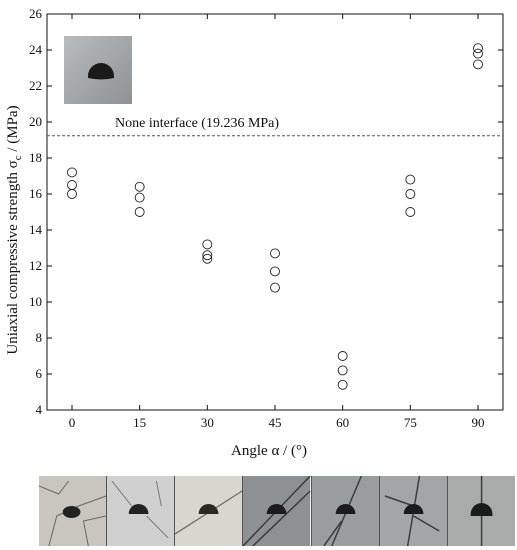 The width and height of the screenshot is (517, 550). Describe the element at coordinates (35, 121) in the screenshot. I see `y-tick-label: 20` at that location.